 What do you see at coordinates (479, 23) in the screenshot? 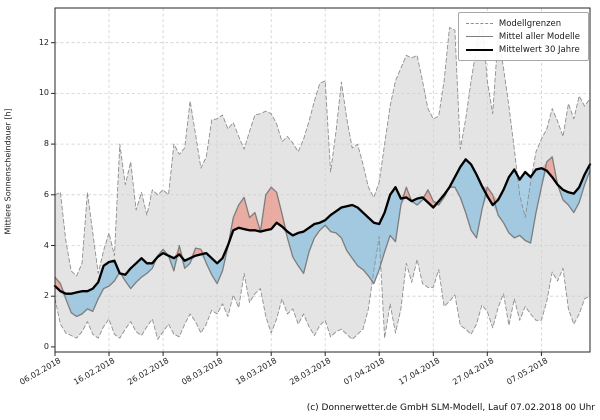
I see `legend-line-sample-dashed` at bounding box center [479, 23].